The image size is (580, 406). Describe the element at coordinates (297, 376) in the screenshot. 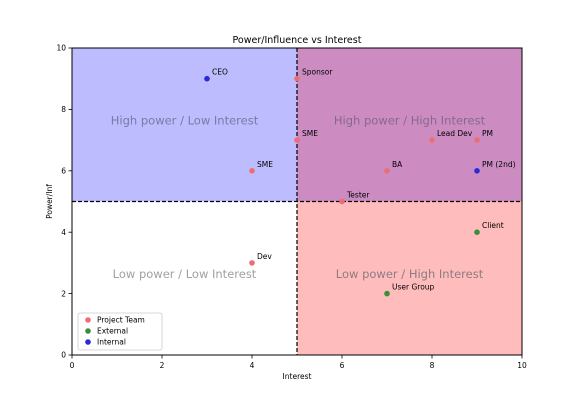

I see `x-axis-label: Interest` at that location.